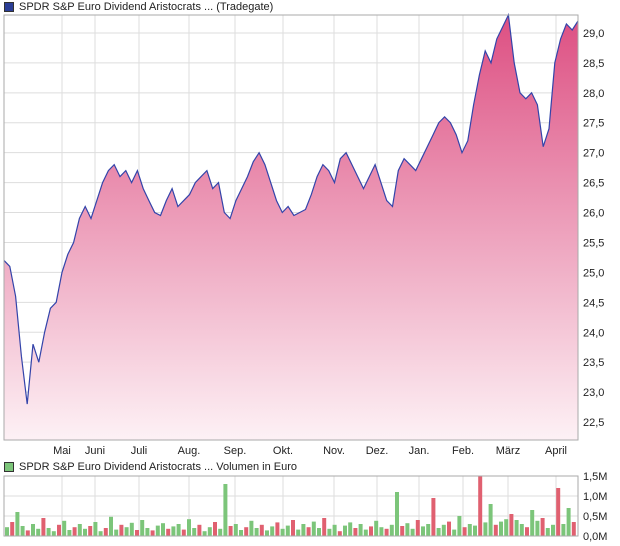  What do you see at coordinates (62, 451) in the screenshot?
I see `price-x-tick-label: Mai` at bounding box center [62, 451].